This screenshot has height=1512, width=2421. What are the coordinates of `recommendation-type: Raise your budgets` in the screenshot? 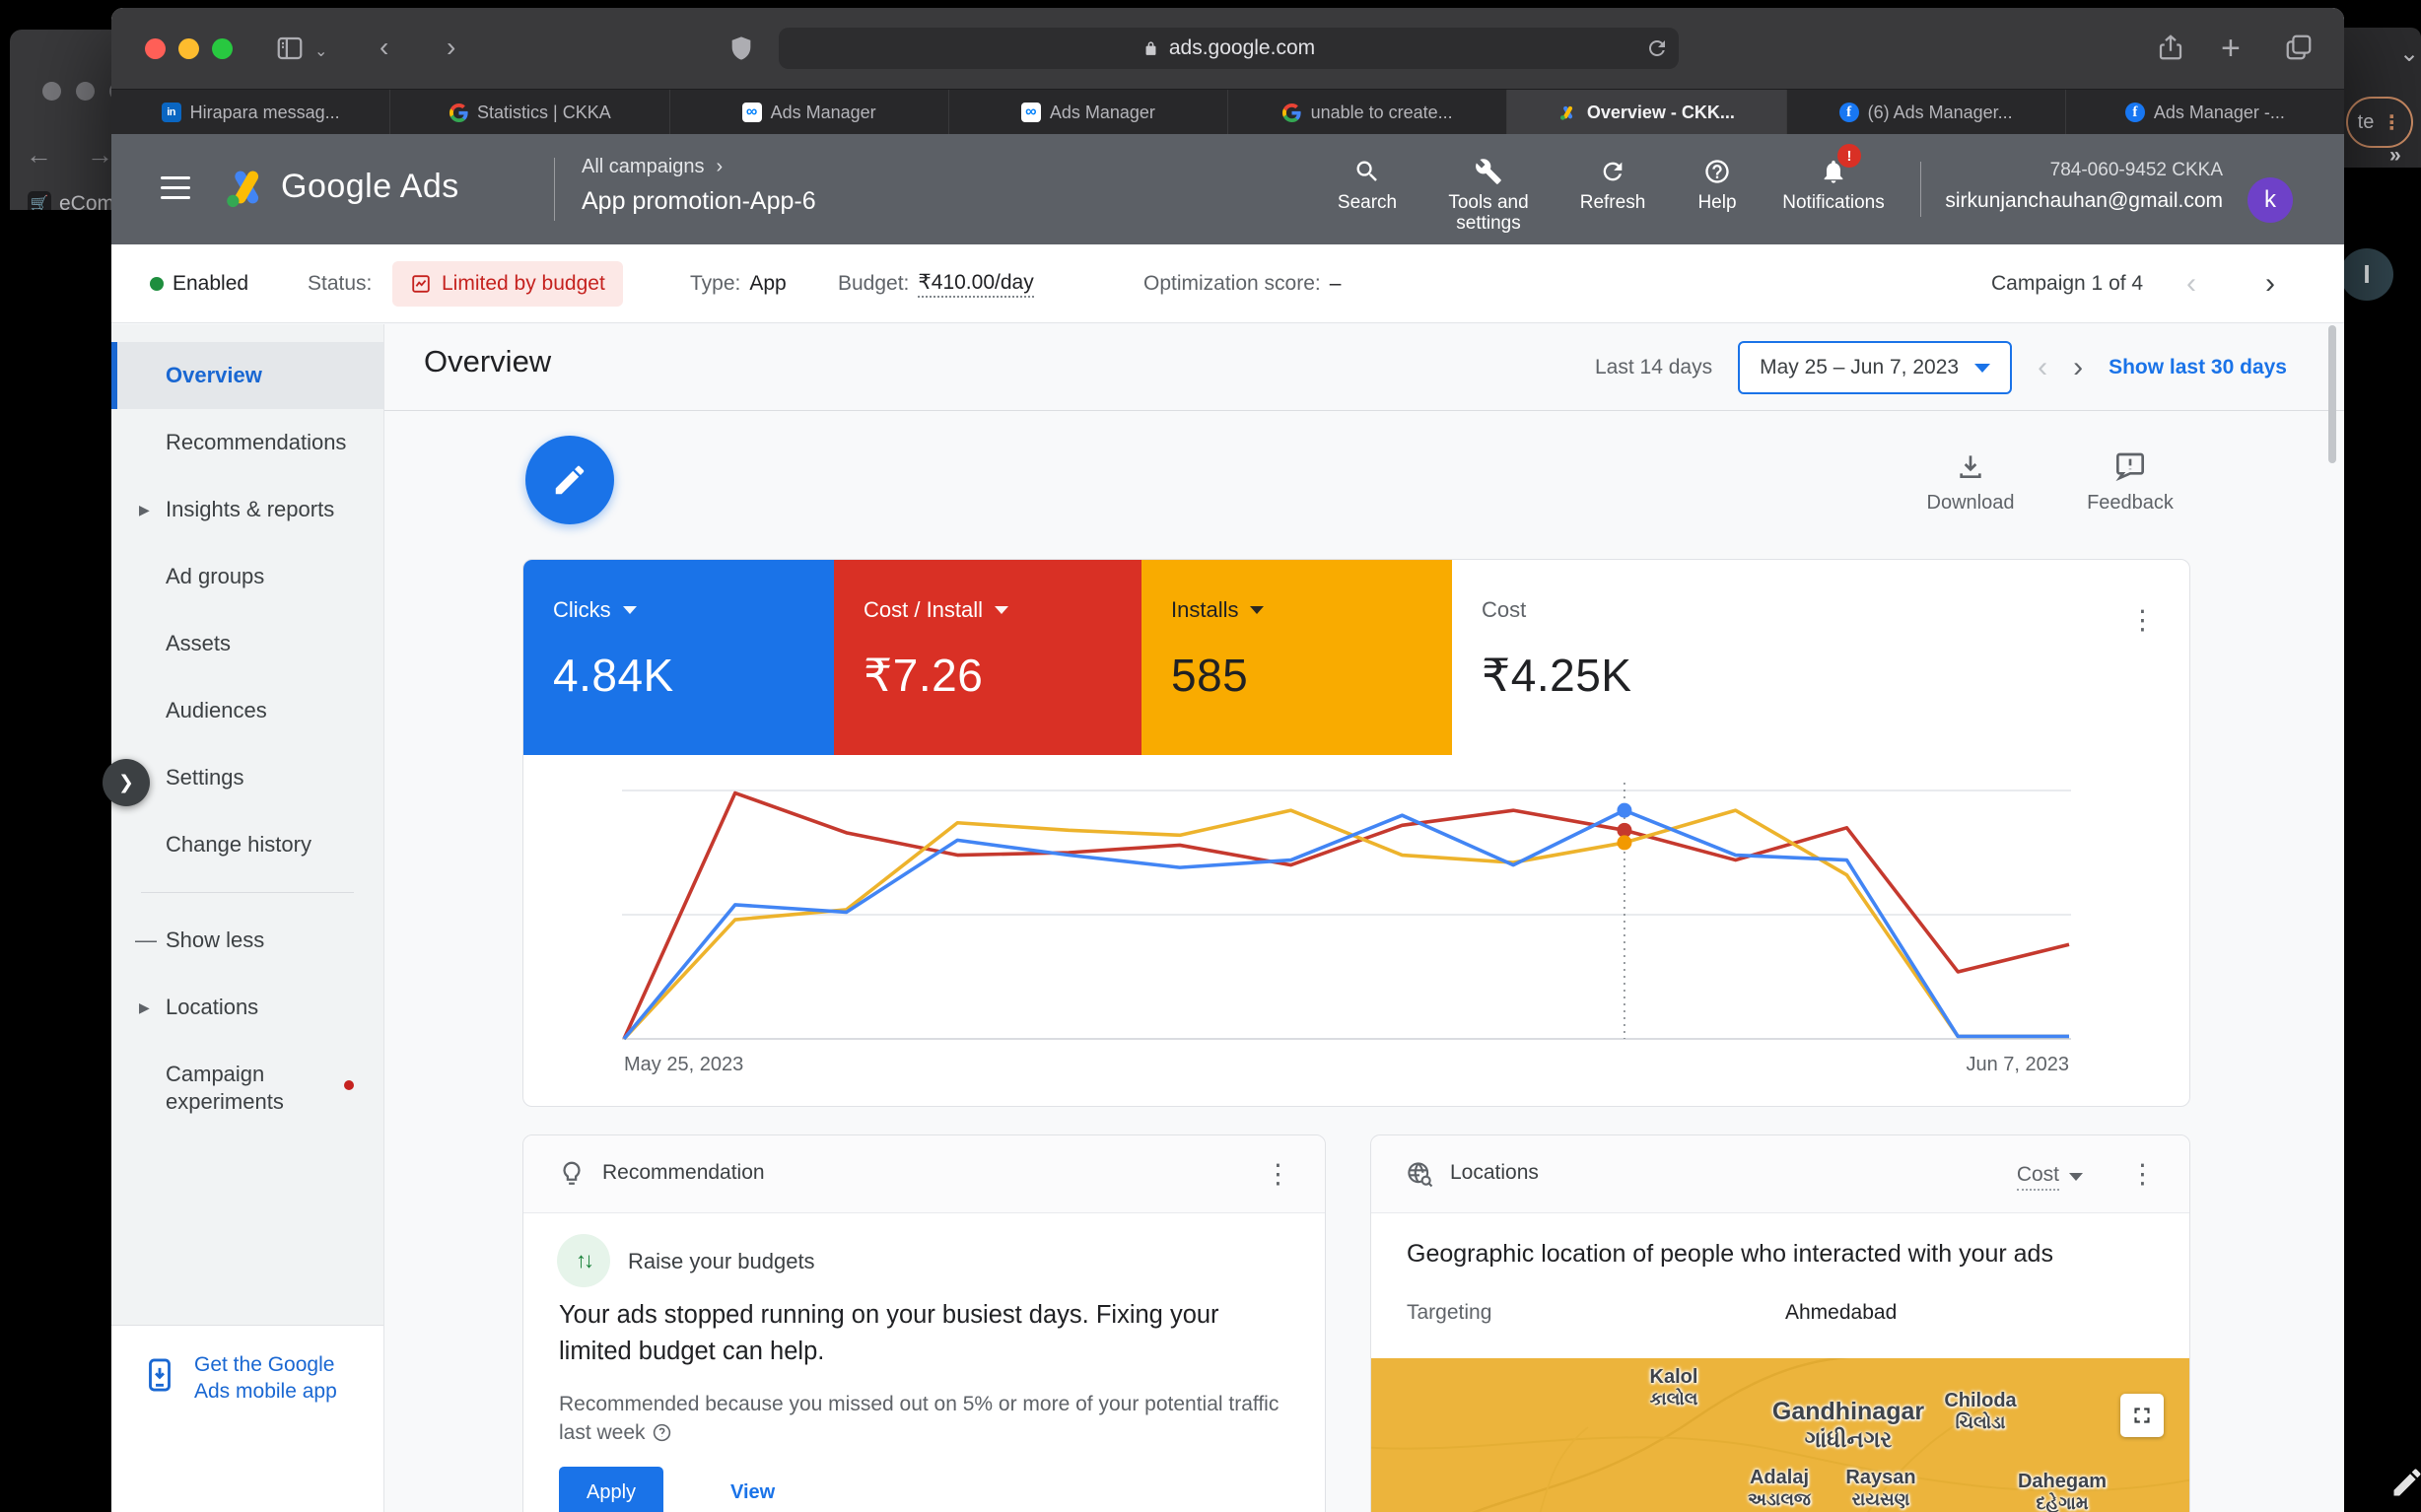 It's located at (721, 1261).